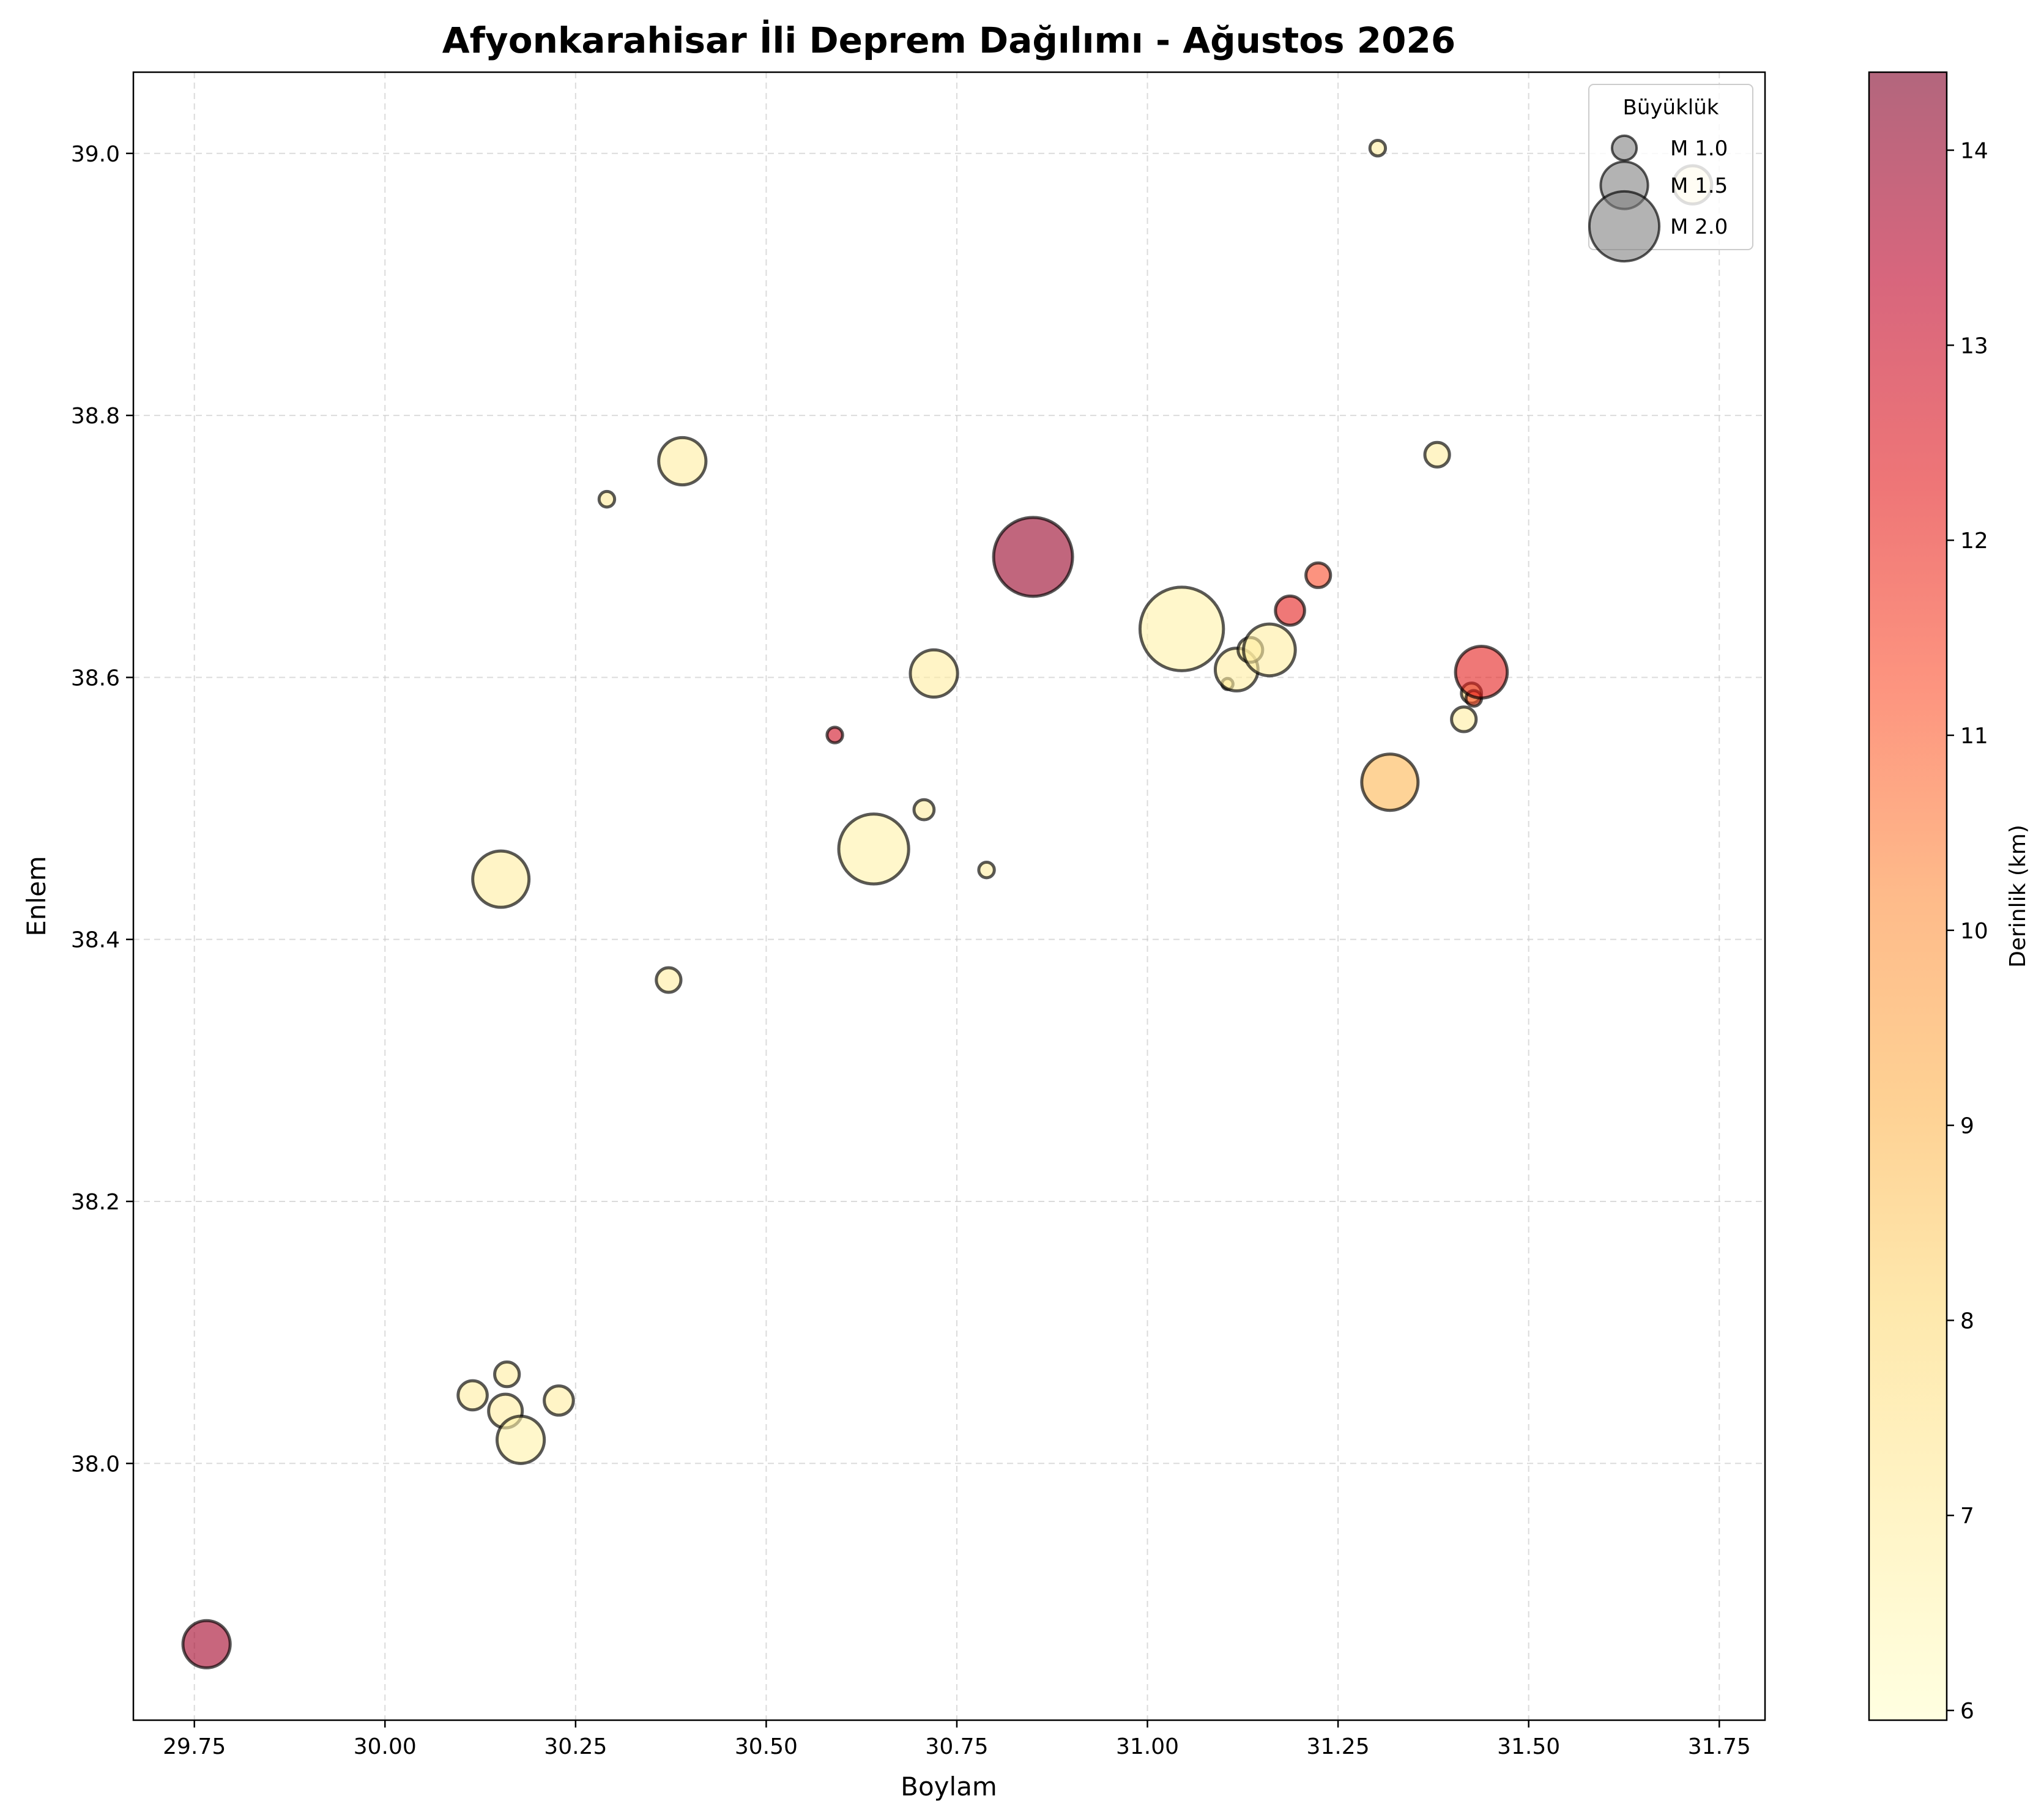 This screenshot has width=2044, height=1815. Describe the element at coordinates (1967, 1516) in the screenshot. I see `colorbar-tick-label: 7` at that location.